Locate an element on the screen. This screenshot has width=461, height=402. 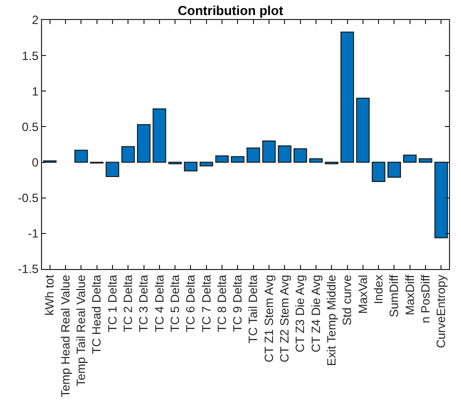
x-tick-label: CT Z3 Die Avg is located at coordinates (300, 313).